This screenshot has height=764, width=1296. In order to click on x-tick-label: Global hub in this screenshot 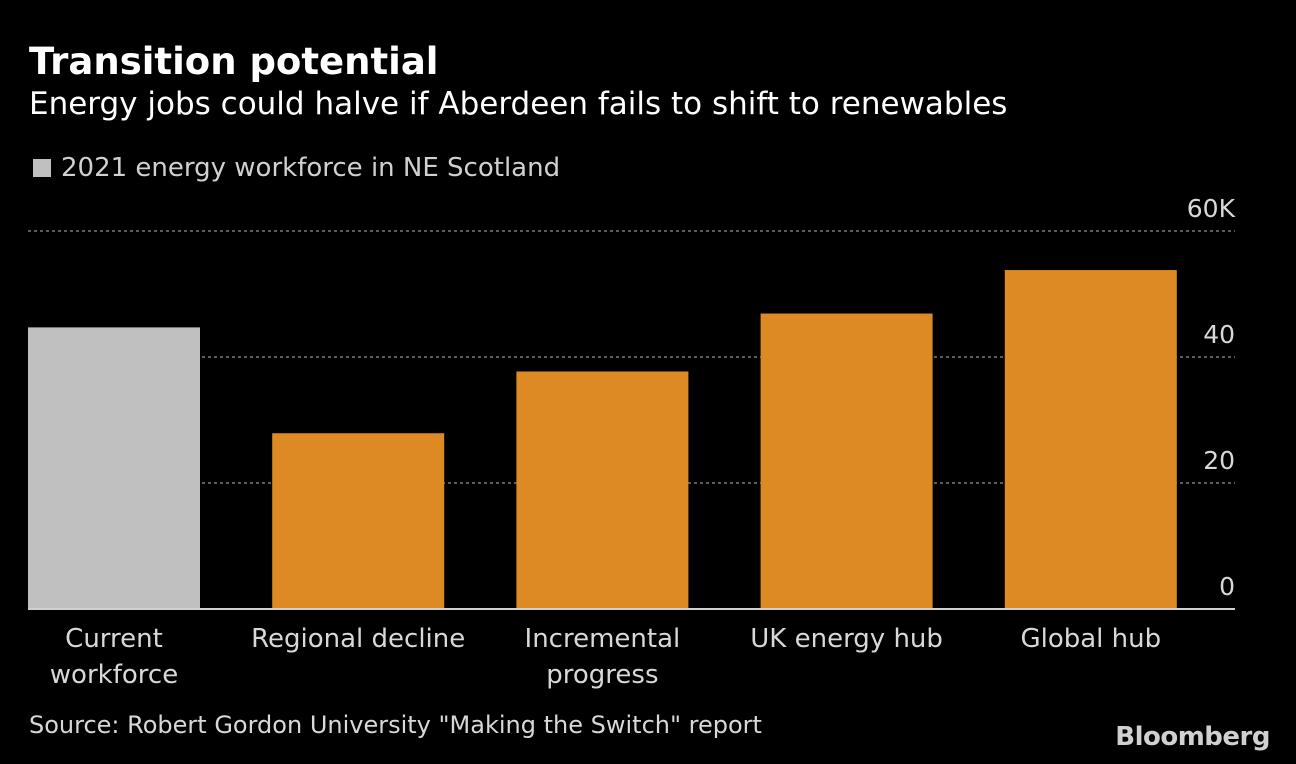, I will do `click(1090, 639)`.